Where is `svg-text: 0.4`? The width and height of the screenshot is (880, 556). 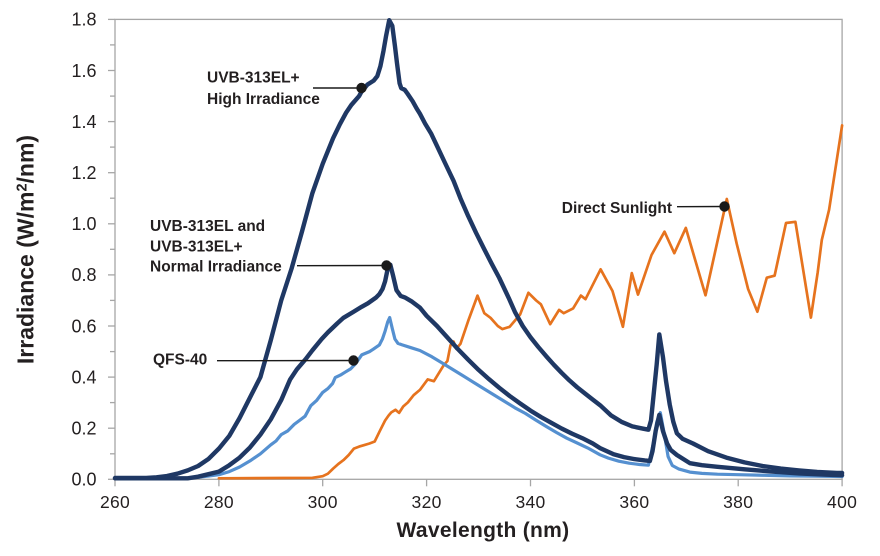 svg-text: 0.4 is located at coordinates (83, 377).